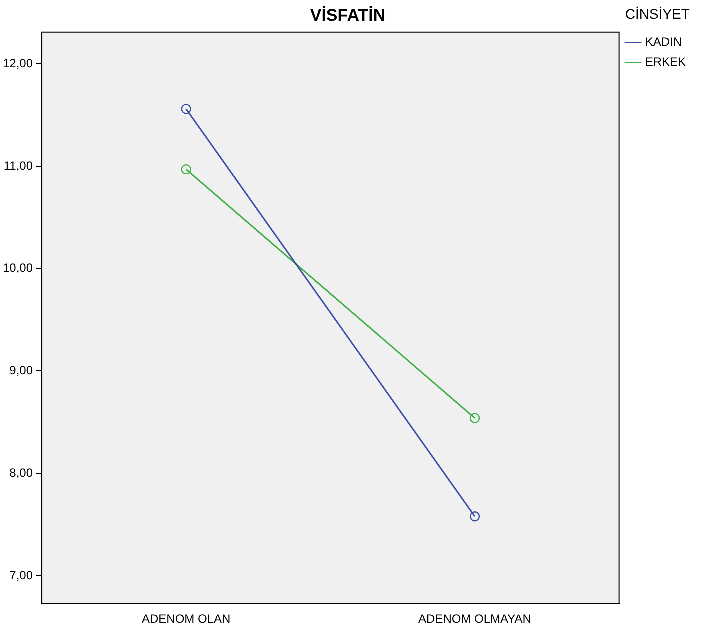  Describe the element at coordinates (475, 619) in the screenshot. I see `x-tick-label: ADENOM OLMAYAN` at that location.